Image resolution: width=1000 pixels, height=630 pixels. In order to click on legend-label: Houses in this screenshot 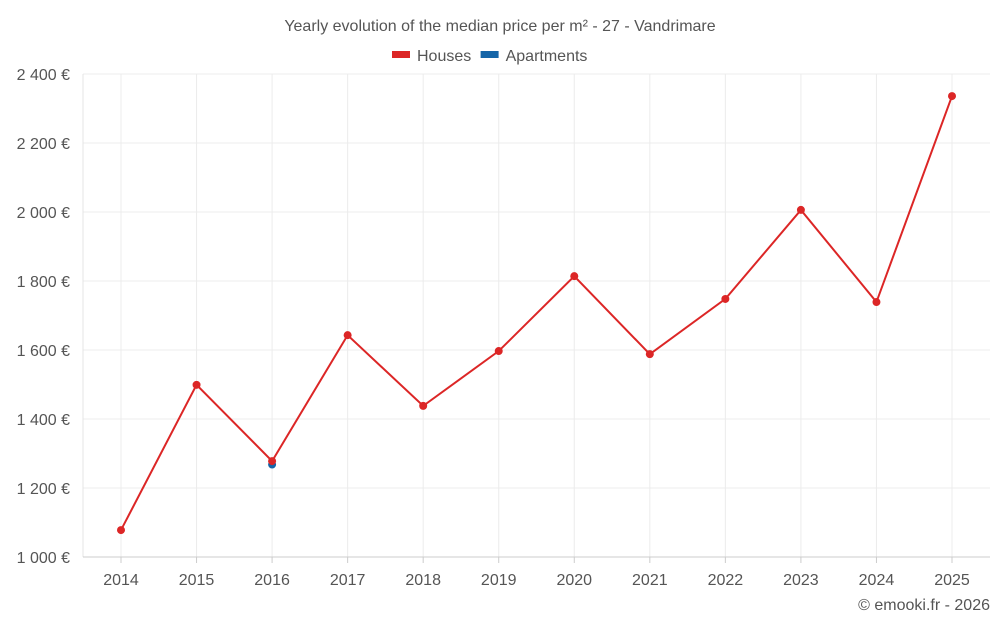, I will do `click(444, 56)`.